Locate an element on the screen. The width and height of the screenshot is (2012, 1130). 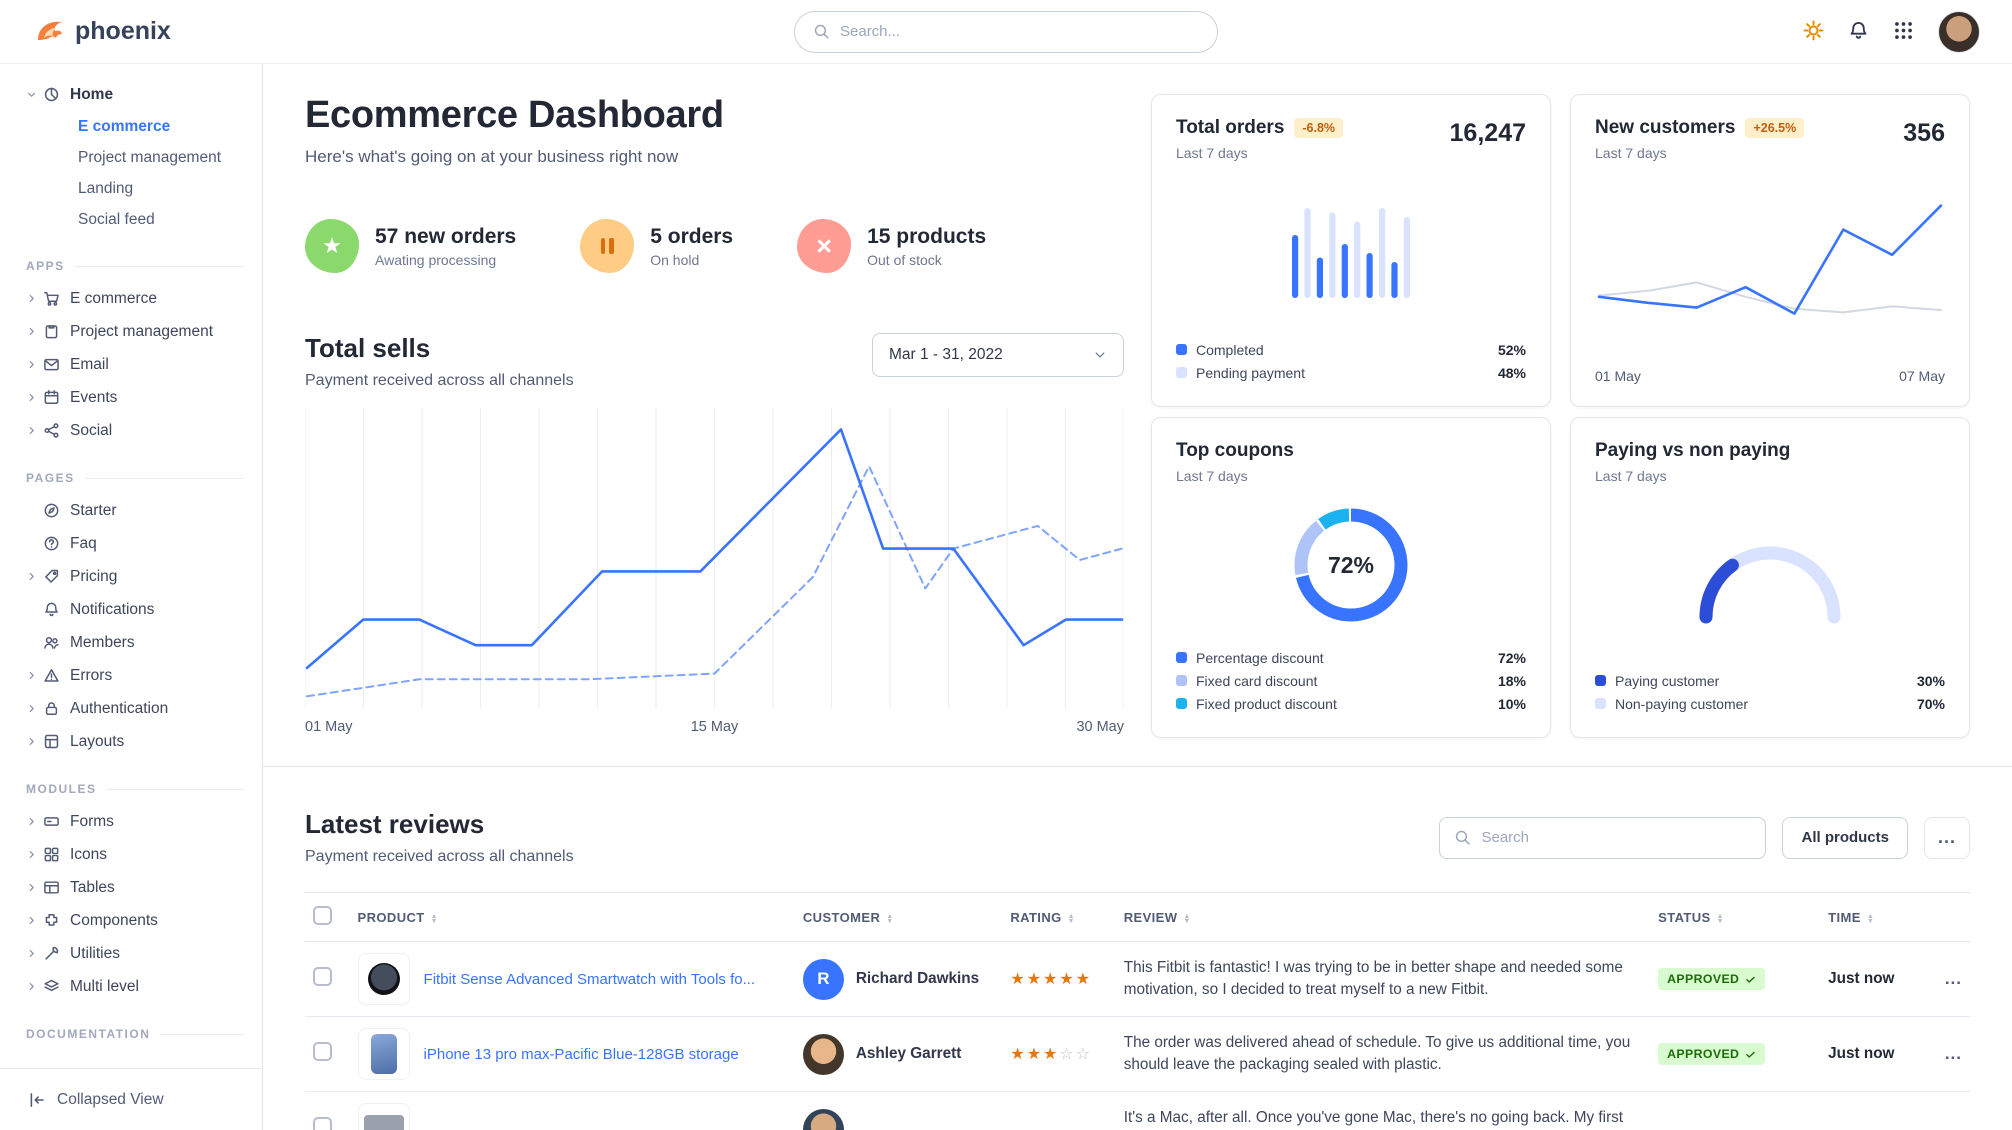
column-header-product: PRODUCT ▲ ▼ is located at coordinates (572, 917).